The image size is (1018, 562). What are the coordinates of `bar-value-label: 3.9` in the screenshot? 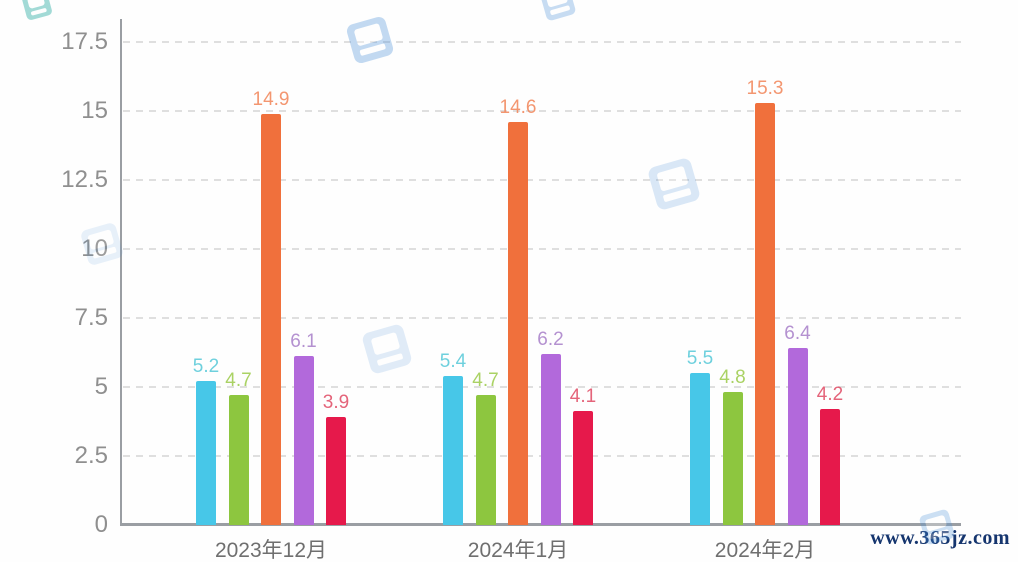 It's located at (336, 402).